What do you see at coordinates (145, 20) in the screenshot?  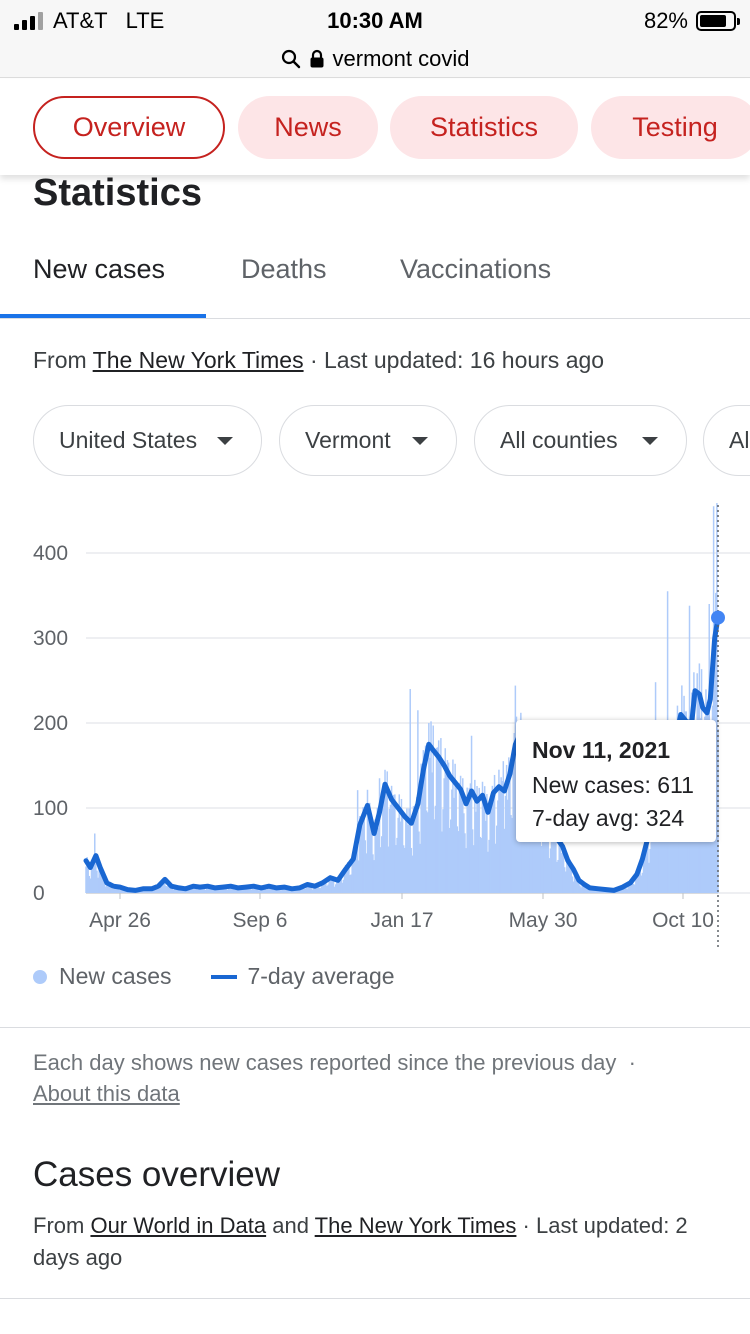 I see `network-type: LTE` at bounding box center [145, 20].